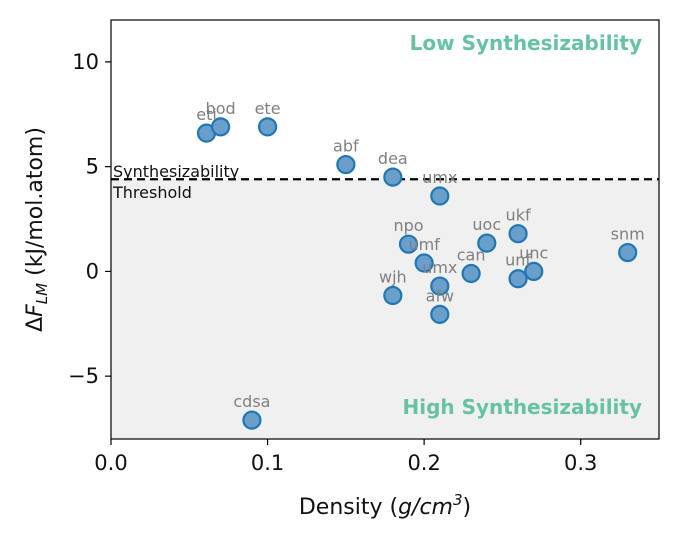  Describe the element at coordinates (268, 108) in the screenshot. I see `data-point-label: ete` at that location.